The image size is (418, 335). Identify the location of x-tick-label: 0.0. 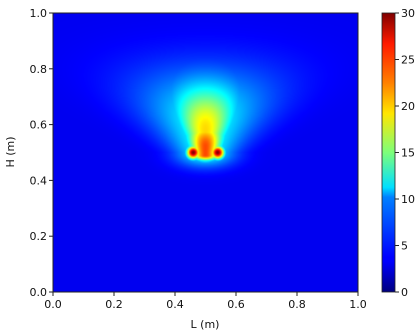
(53, 304).